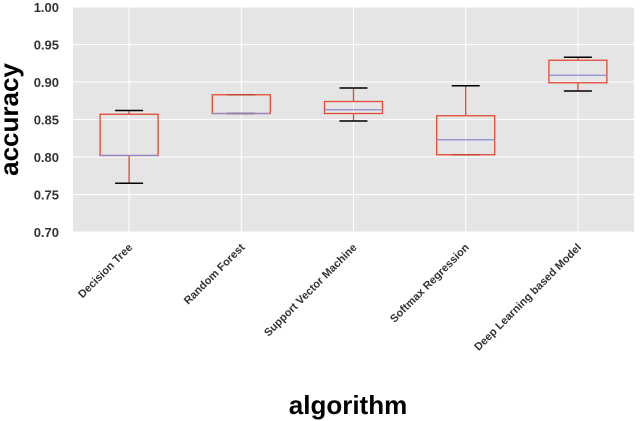  What do you see at coordinates (46, 232) in the screenshot?
I see `y-tick-label: 0.70` at bounding box center [46, 232].